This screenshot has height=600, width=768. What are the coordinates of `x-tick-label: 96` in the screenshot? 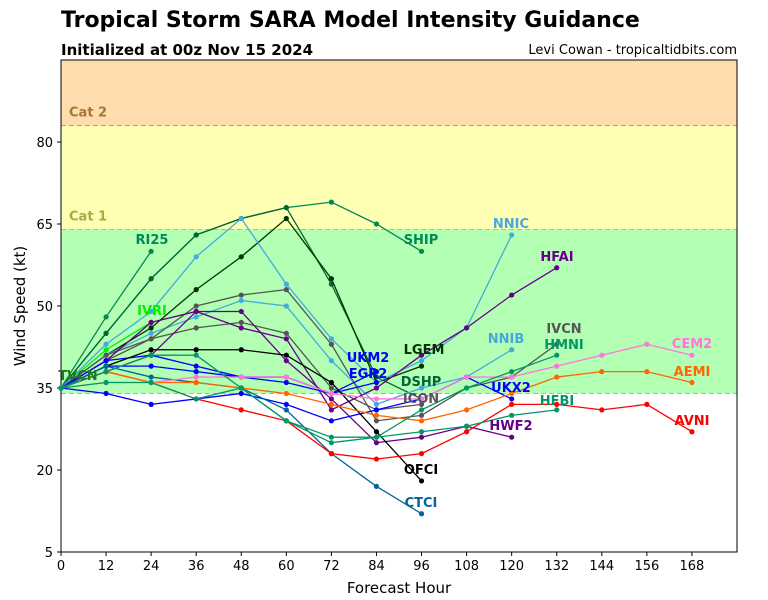 It's located at (421, 566).